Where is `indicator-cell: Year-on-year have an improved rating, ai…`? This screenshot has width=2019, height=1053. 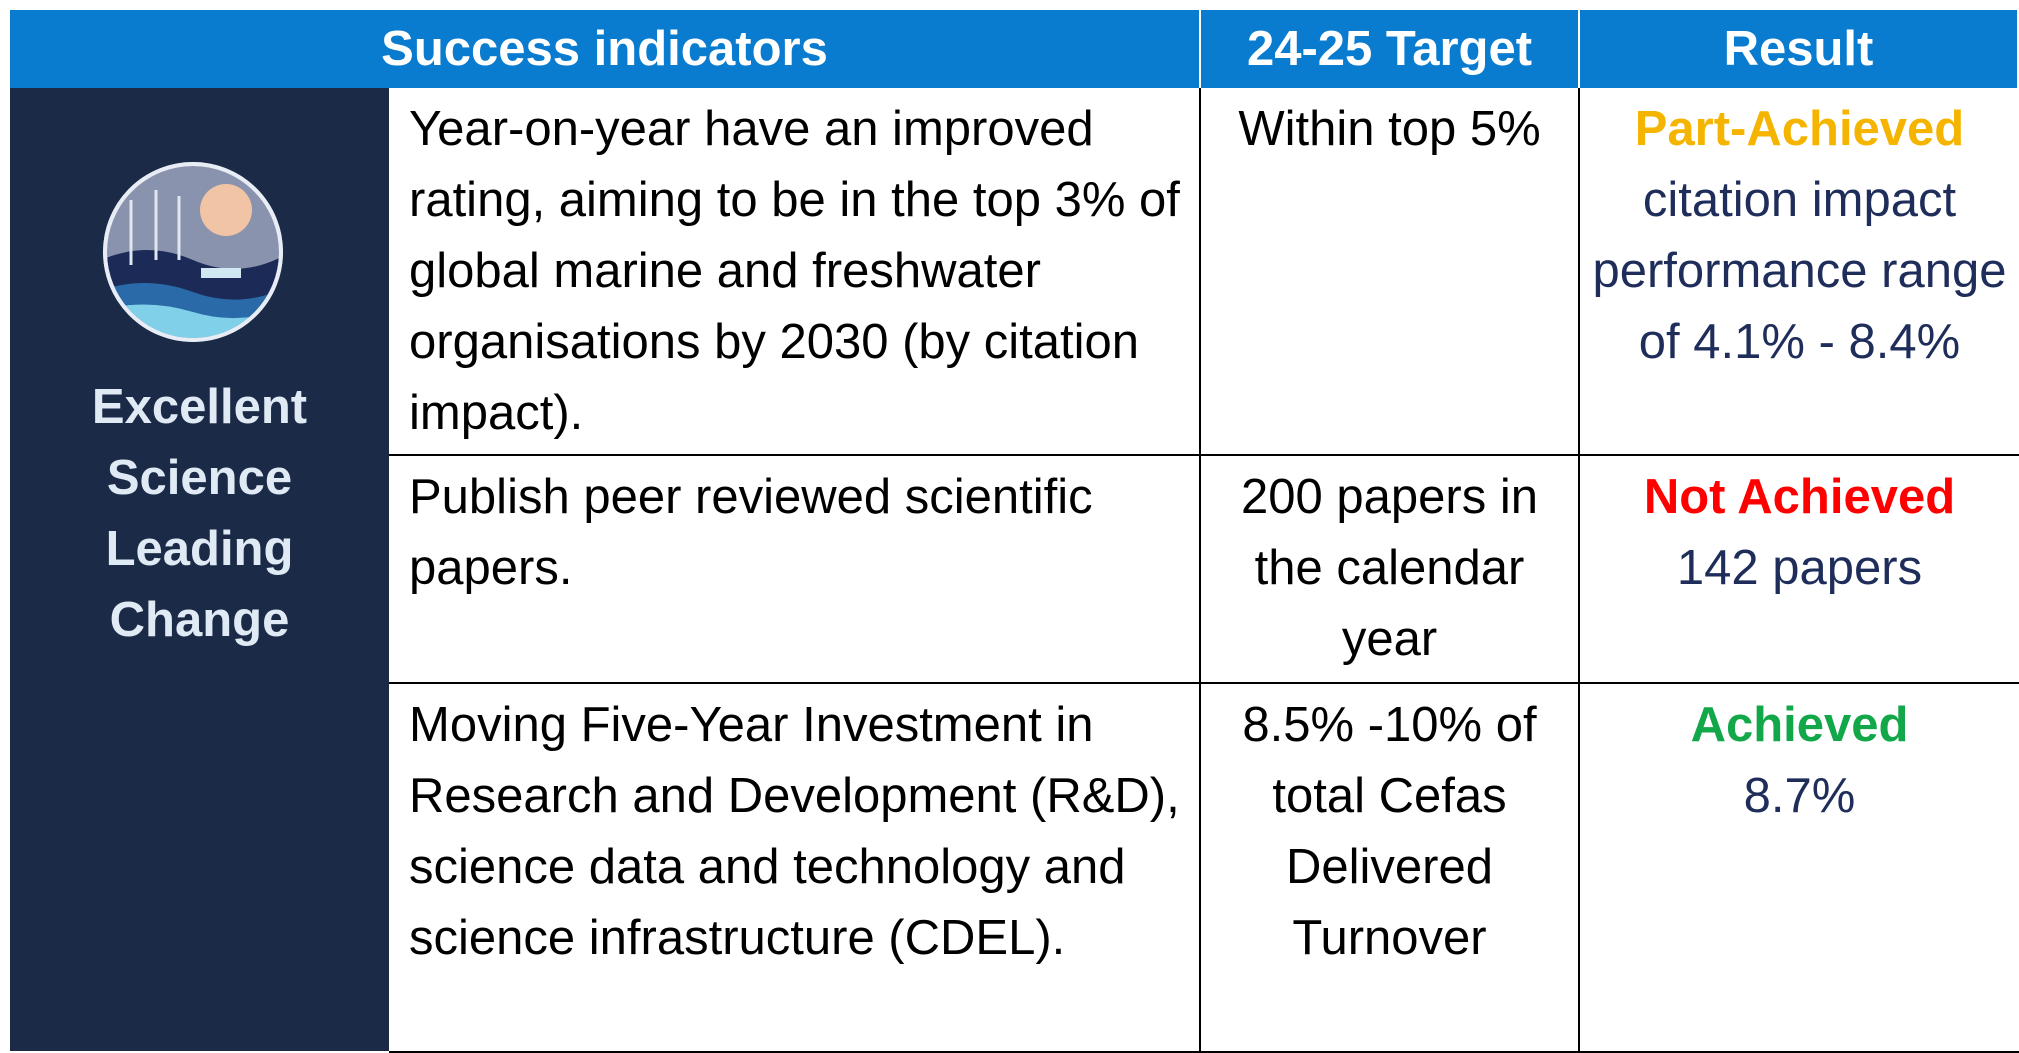
indicator-cell: Year-on-year have an improved rating, ai… is located at coordinates (795, 272).